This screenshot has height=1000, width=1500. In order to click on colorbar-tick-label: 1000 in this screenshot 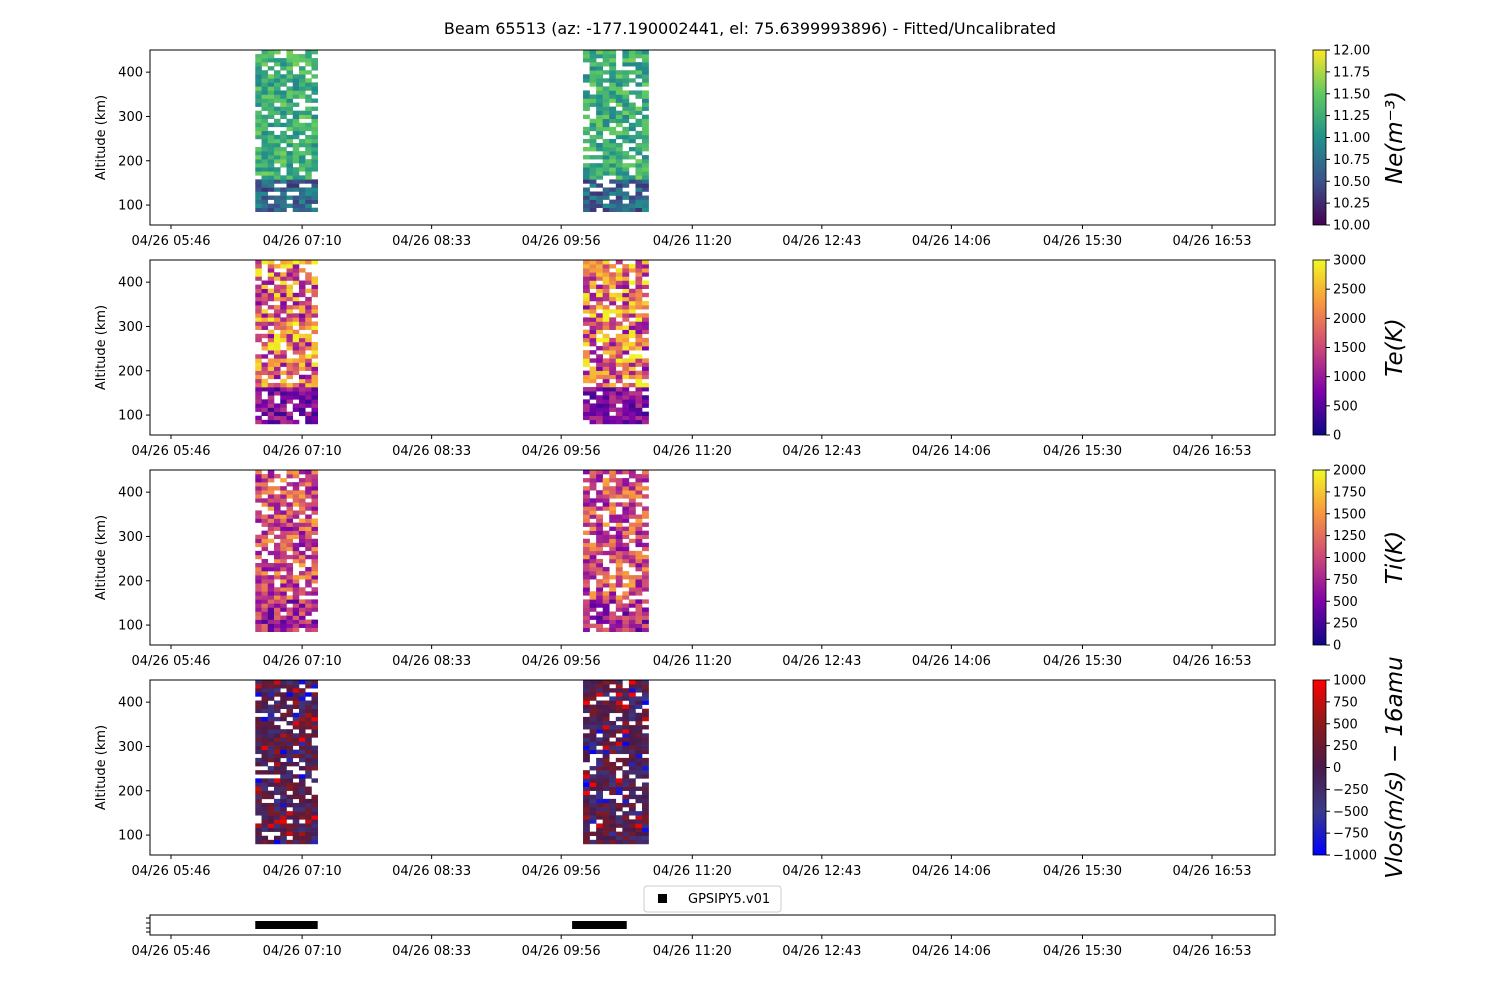, I will do `click(1349, 681)`.